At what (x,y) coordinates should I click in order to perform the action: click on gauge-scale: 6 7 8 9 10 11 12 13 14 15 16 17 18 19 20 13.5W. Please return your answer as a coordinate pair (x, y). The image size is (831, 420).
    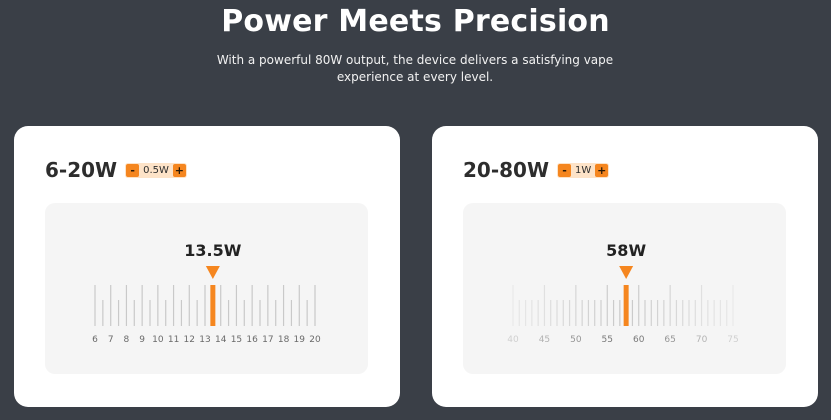
    Looking at the image, I should click on (206, 293).